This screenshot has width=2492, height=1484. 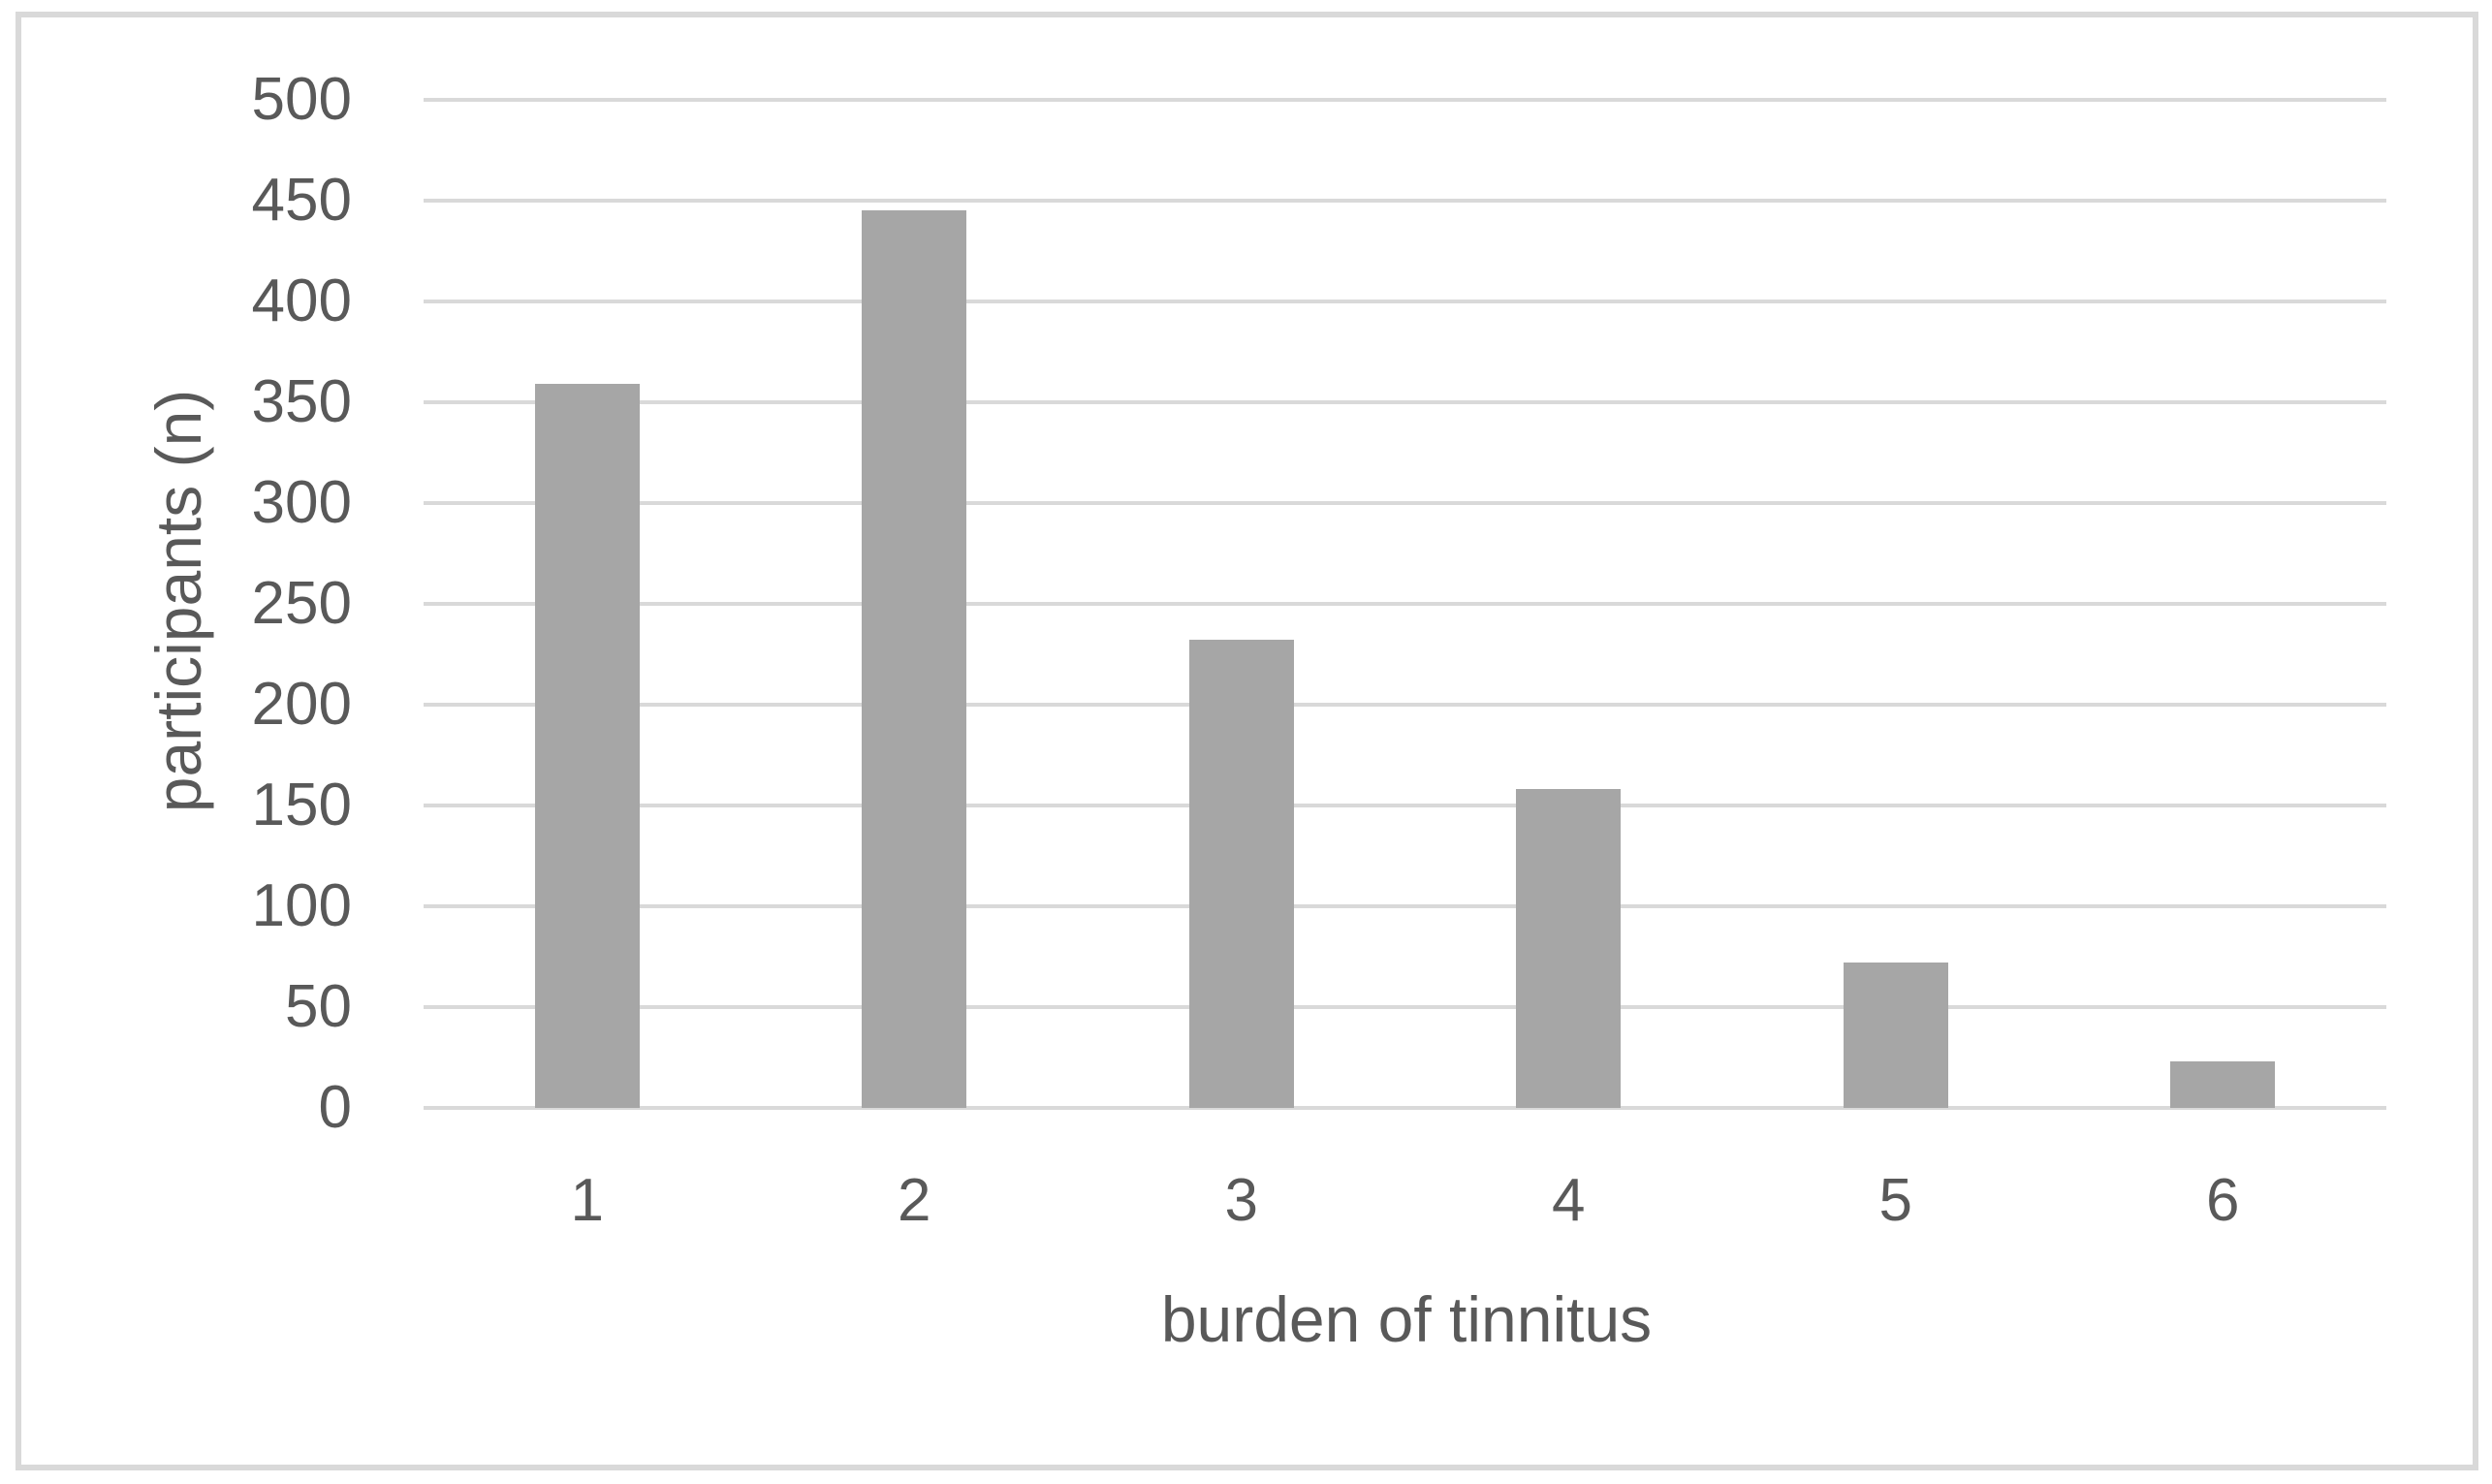 I want to click on y-tick-label: 250, so click(x=301, y=604).